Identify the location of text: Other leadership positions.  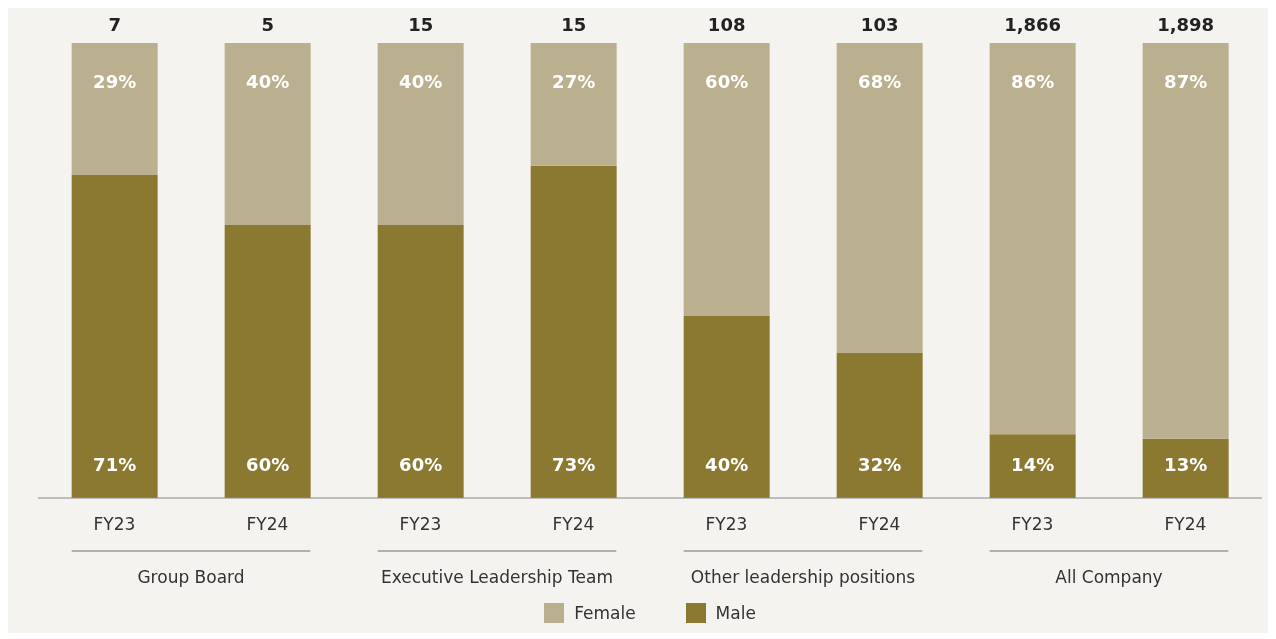
(803, 577).